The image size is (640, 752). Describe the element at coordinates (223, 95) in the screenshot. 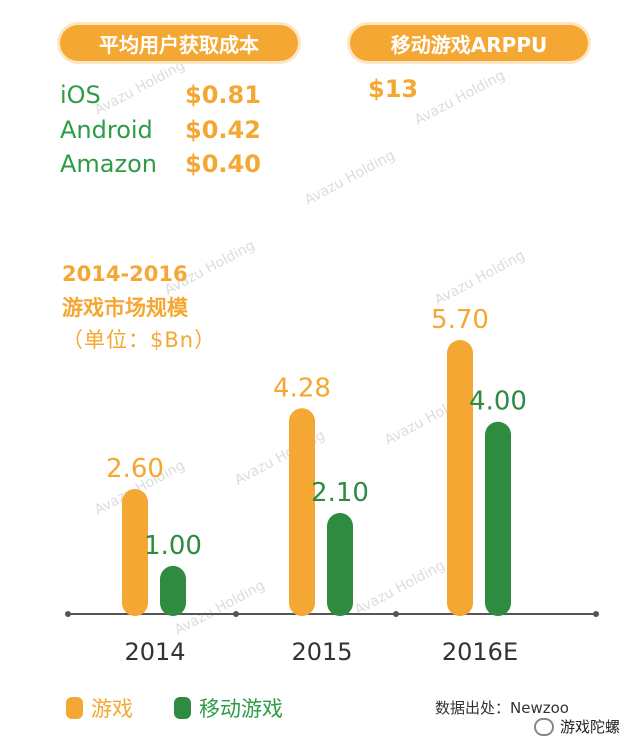

I see `cac-value: $0.81` at that location.